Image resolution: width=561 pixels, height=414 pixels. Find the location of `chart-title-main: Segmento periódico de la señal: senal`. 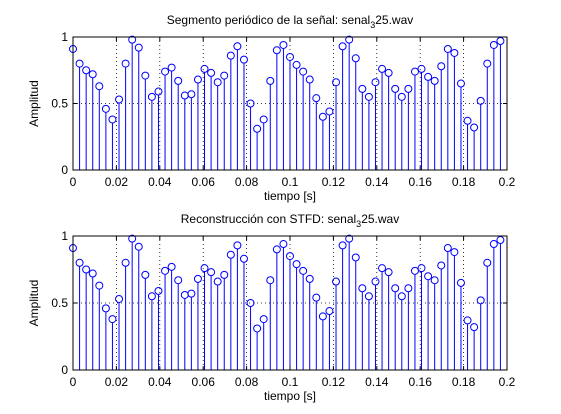

chart-title-main: Segmento periódico de la señal: senal is located at coordinates (268, 20).